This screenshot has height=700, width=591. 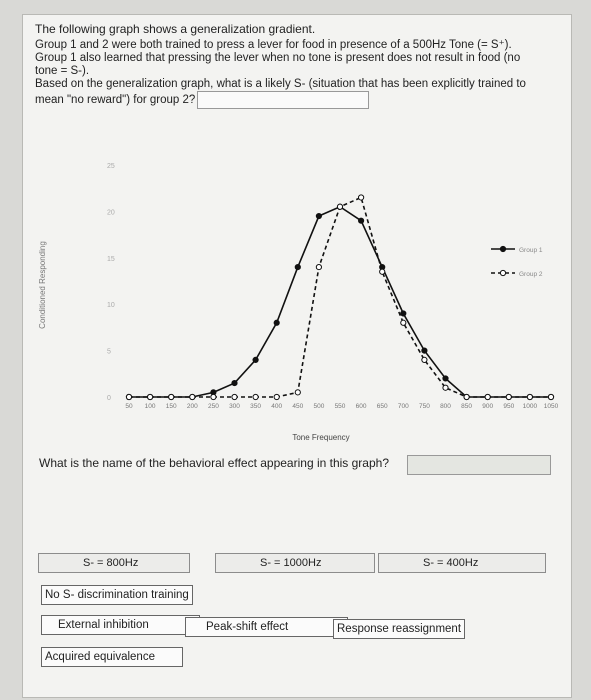 I want to click on x-tick-label: 750, so click(x=424, y=406).